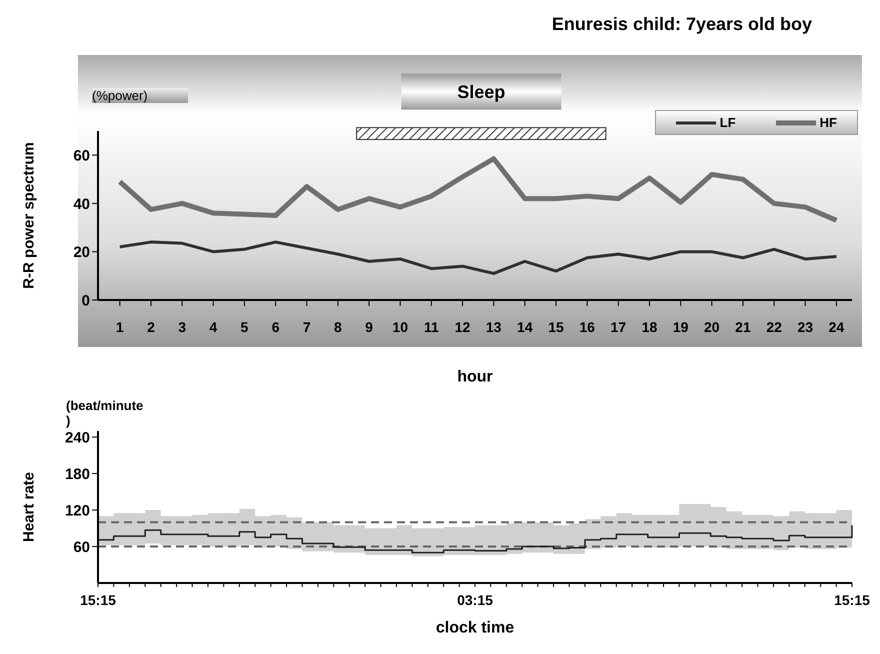 The image size is (880, 654). I want to click on x-tick-label: 19, so click(680, 326).